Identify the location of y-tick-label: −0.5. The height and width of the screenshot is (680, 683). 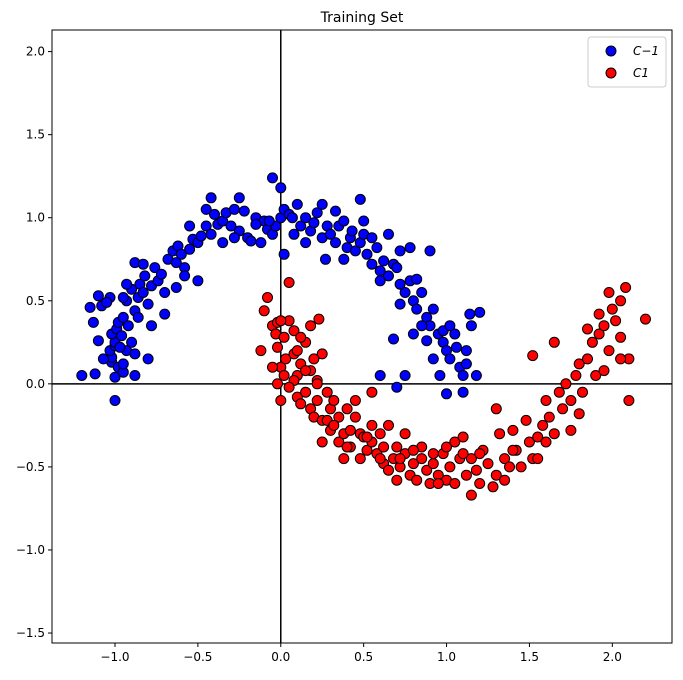
(30, 467).